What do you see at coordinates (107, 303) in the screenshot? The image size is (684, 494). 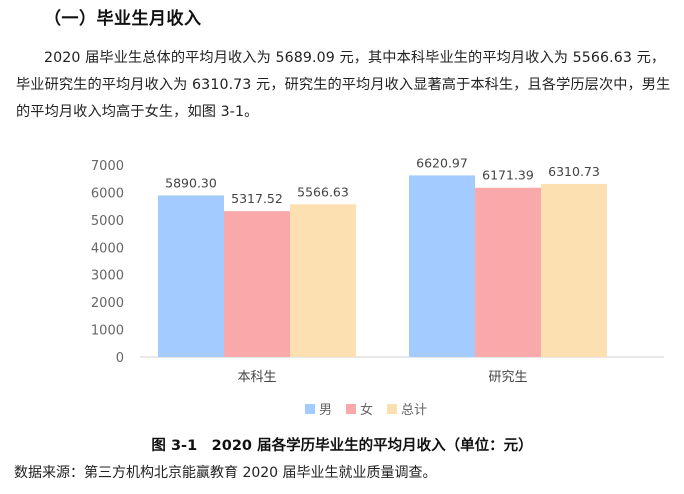 I see `y-tick-label: 2000` at bounding box center [107, 303].